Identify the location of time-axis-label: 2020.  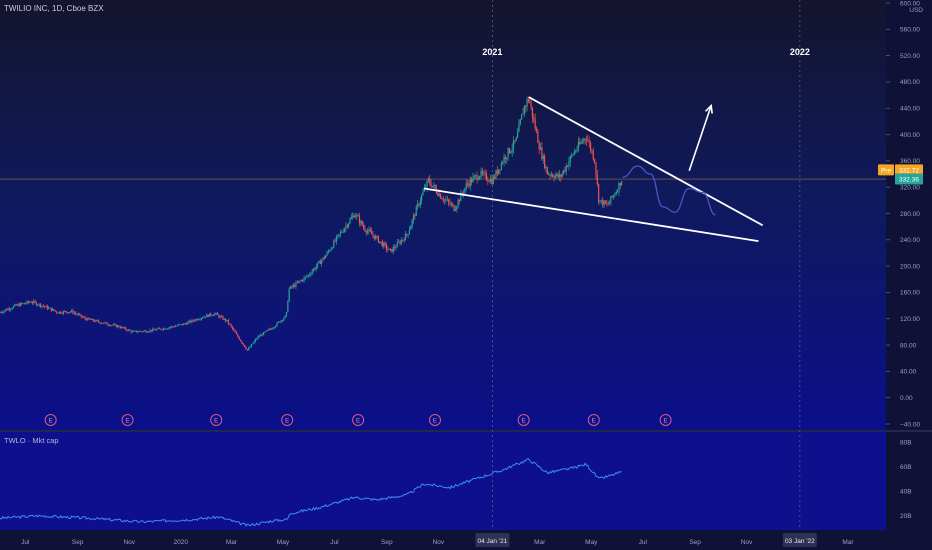
(181, 542).